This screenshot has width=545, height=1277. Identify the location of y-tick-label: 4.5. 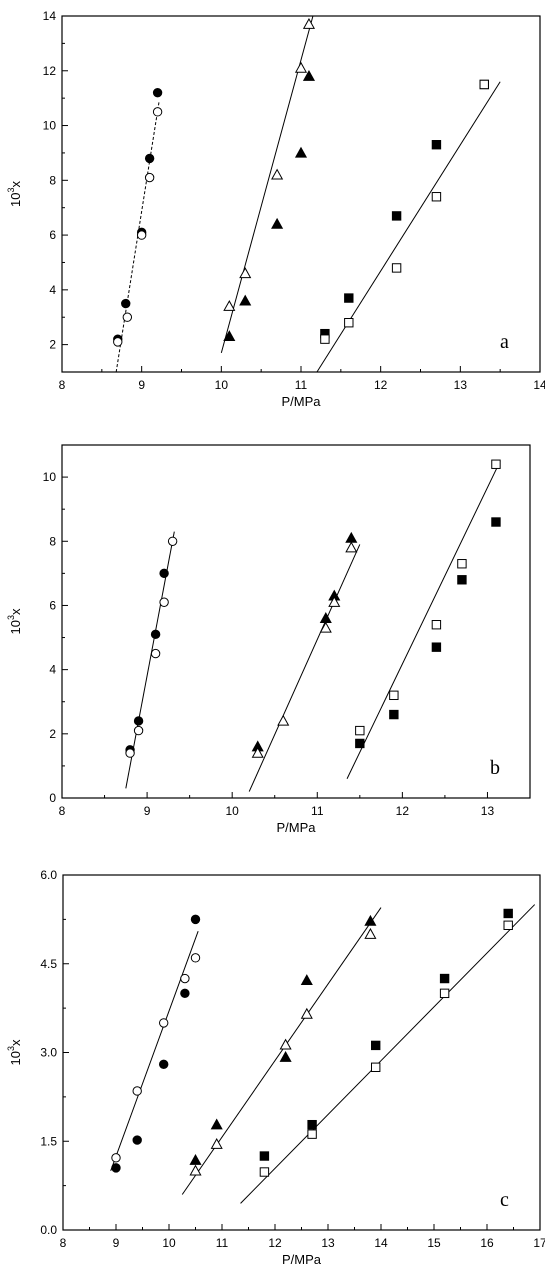
(48, 964).